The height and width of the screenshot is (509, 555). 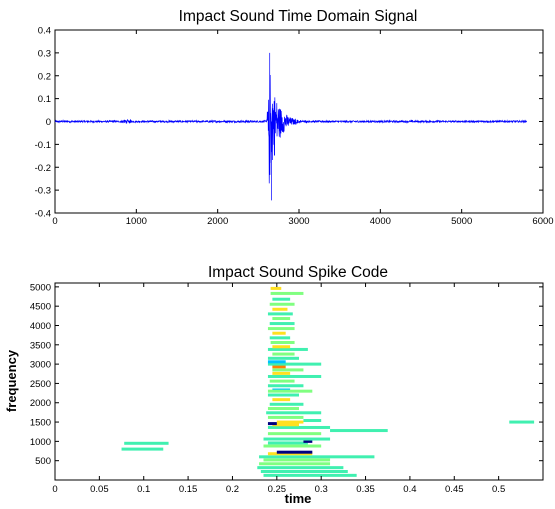 What do you see at coordinates (298, 16) in the screenshot?
I see `signal-chart-title: Impact Sound Time Domain Signal` at bounding box center [298, 16].